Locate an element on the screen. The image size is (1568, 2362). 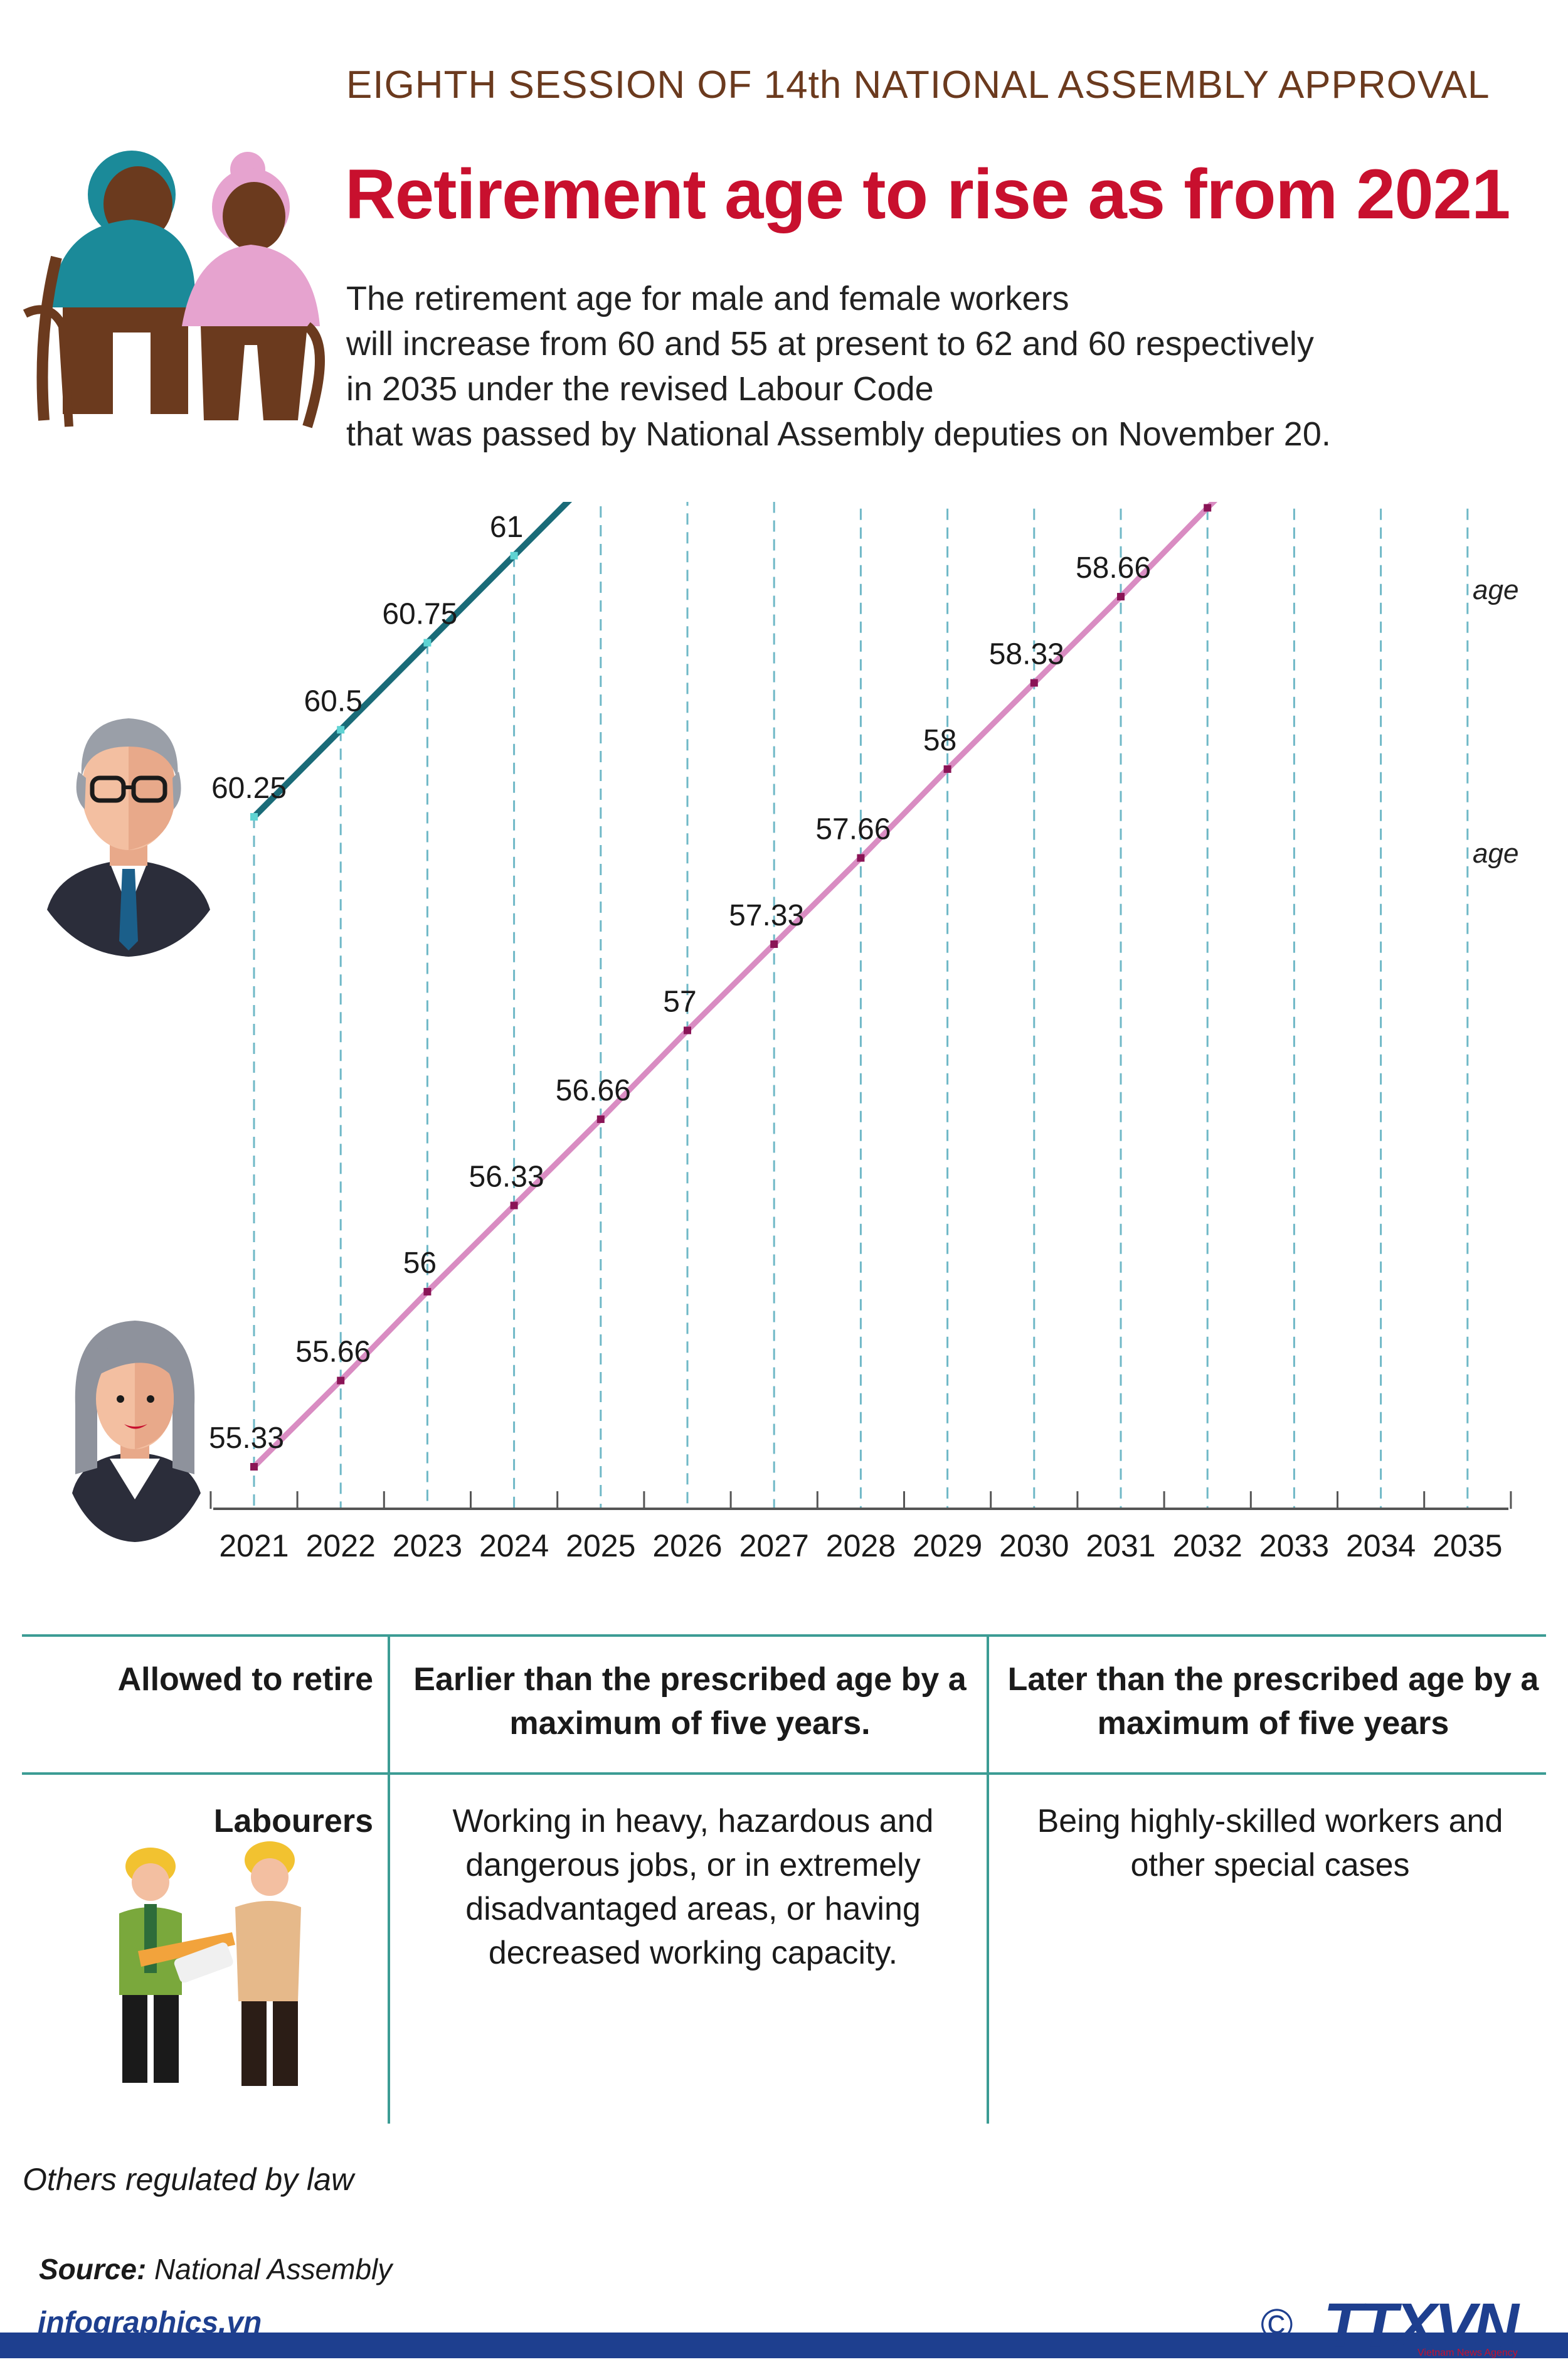
data-label: 55.33 is located at coordinates (246, 1438).